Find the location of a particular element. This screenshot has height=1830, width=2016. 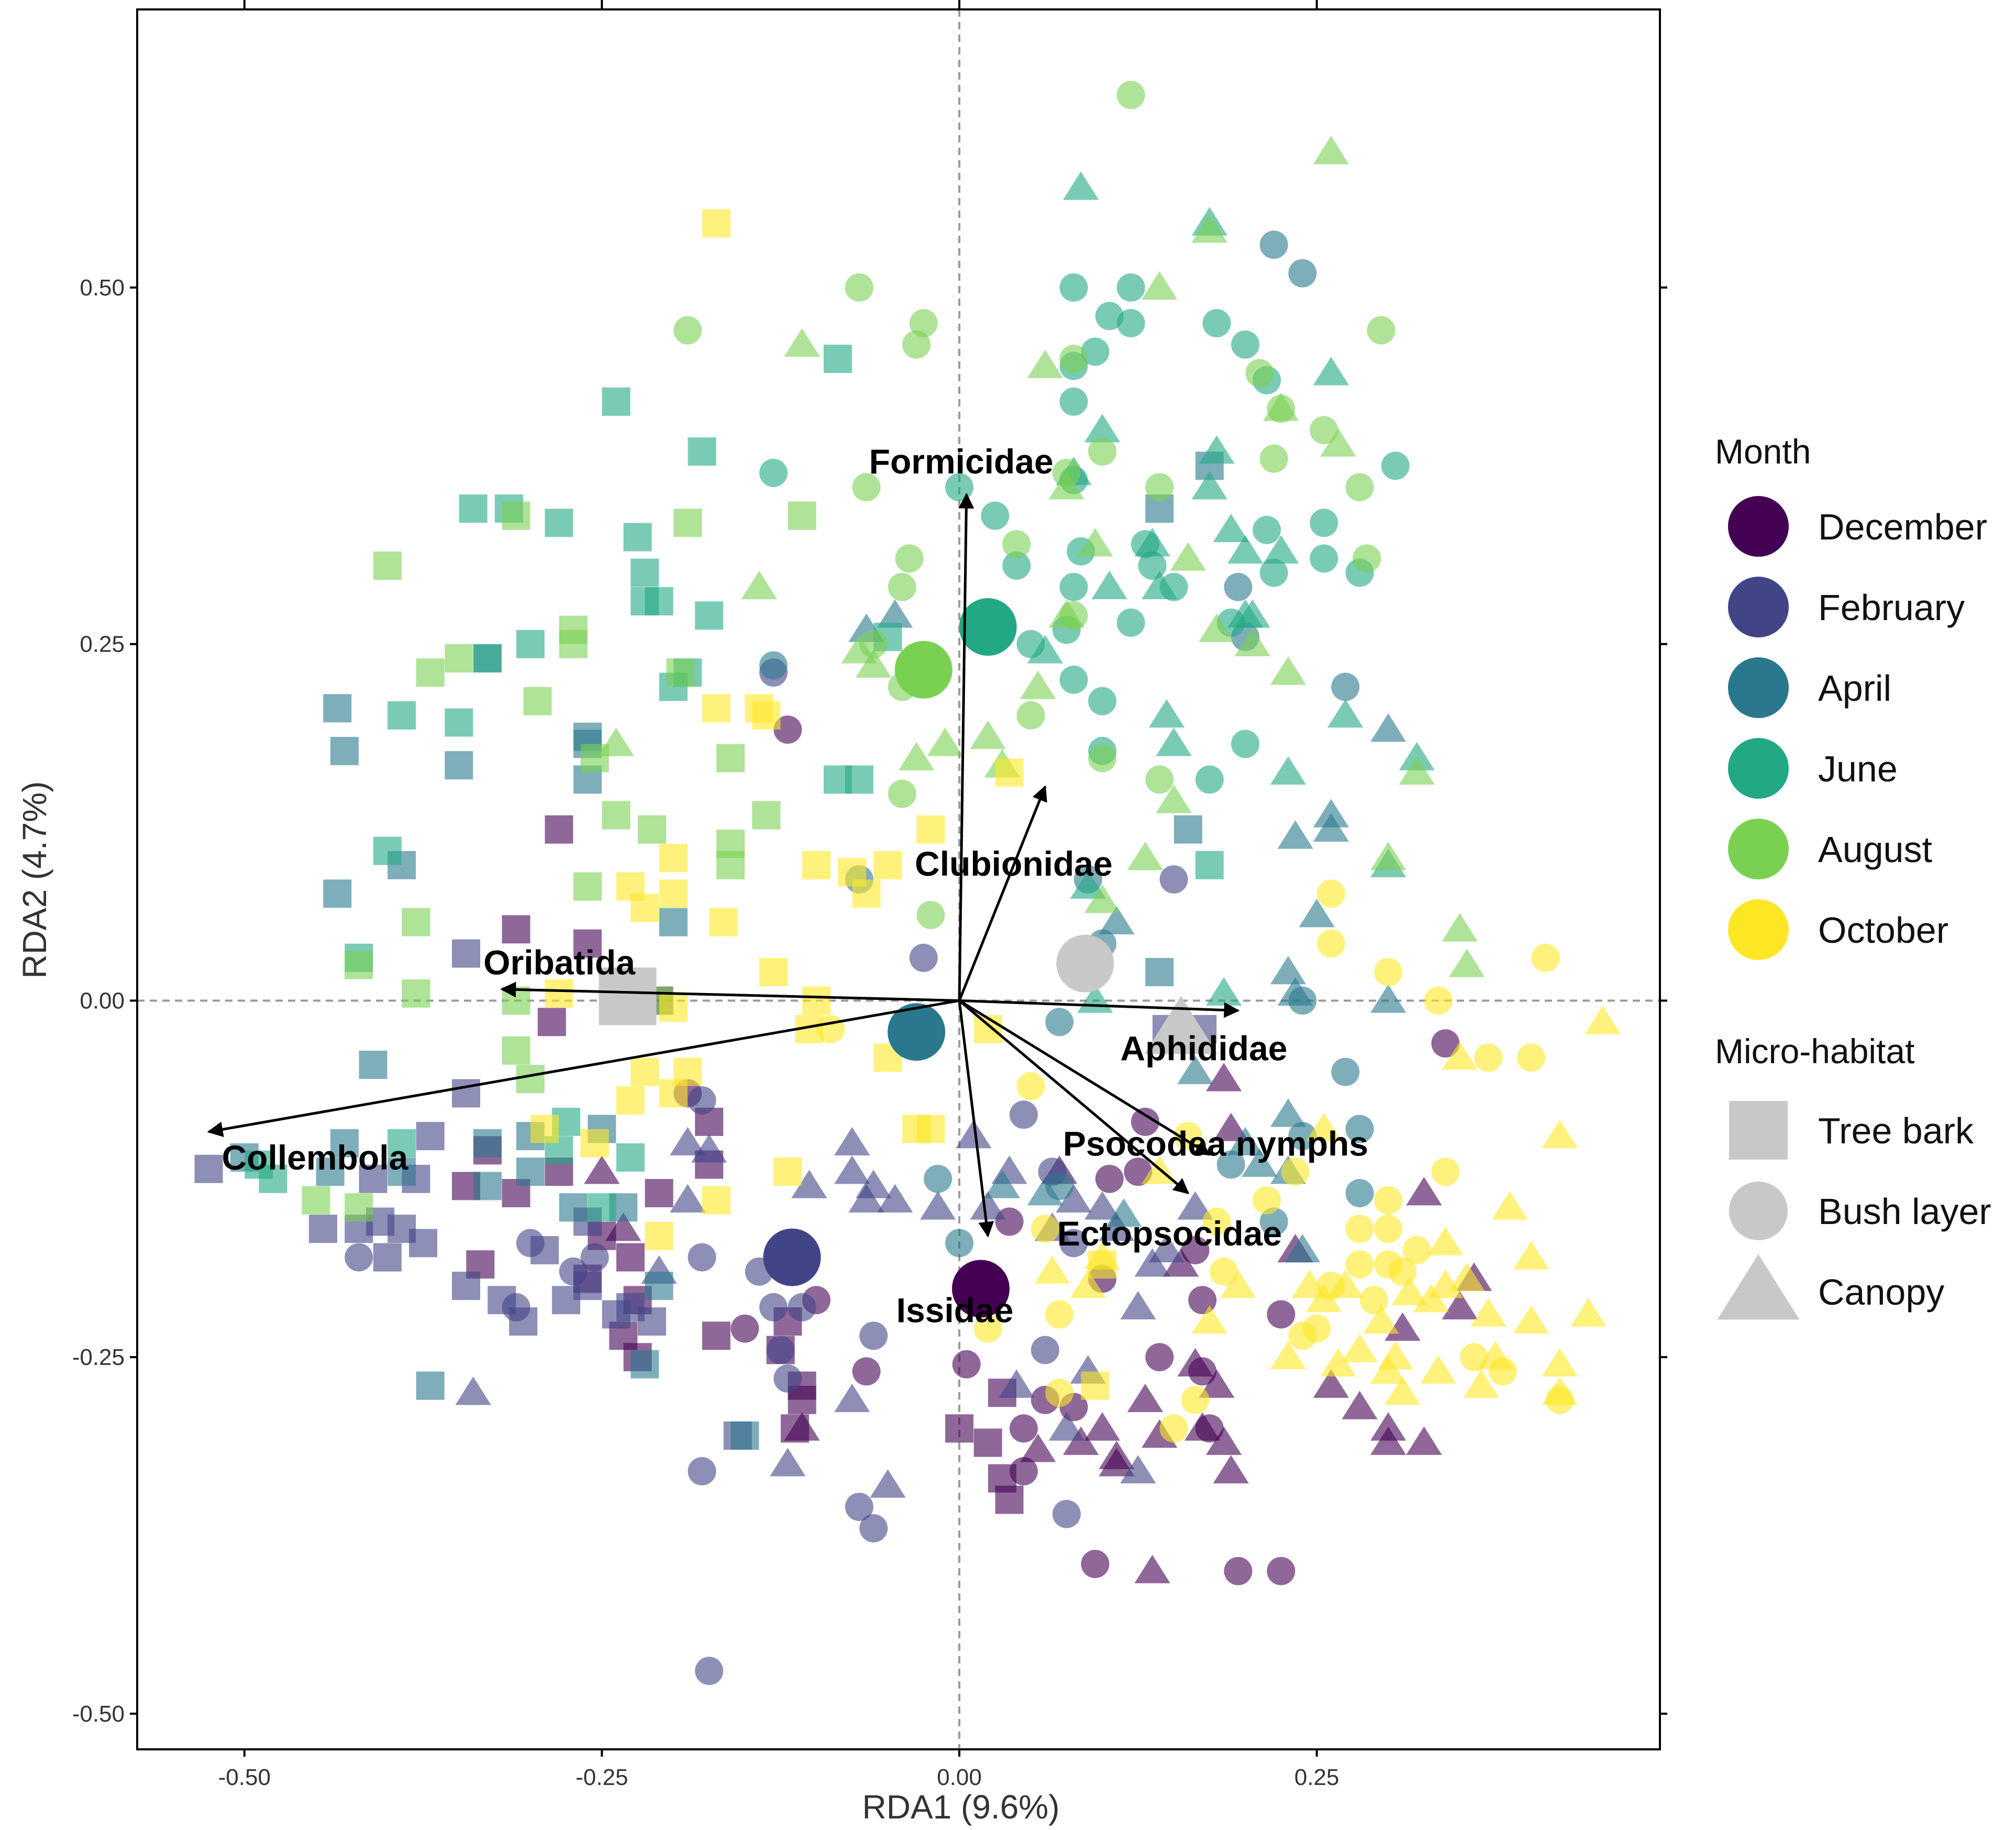

arrow-formicidae is located at coordinates (966, 746).